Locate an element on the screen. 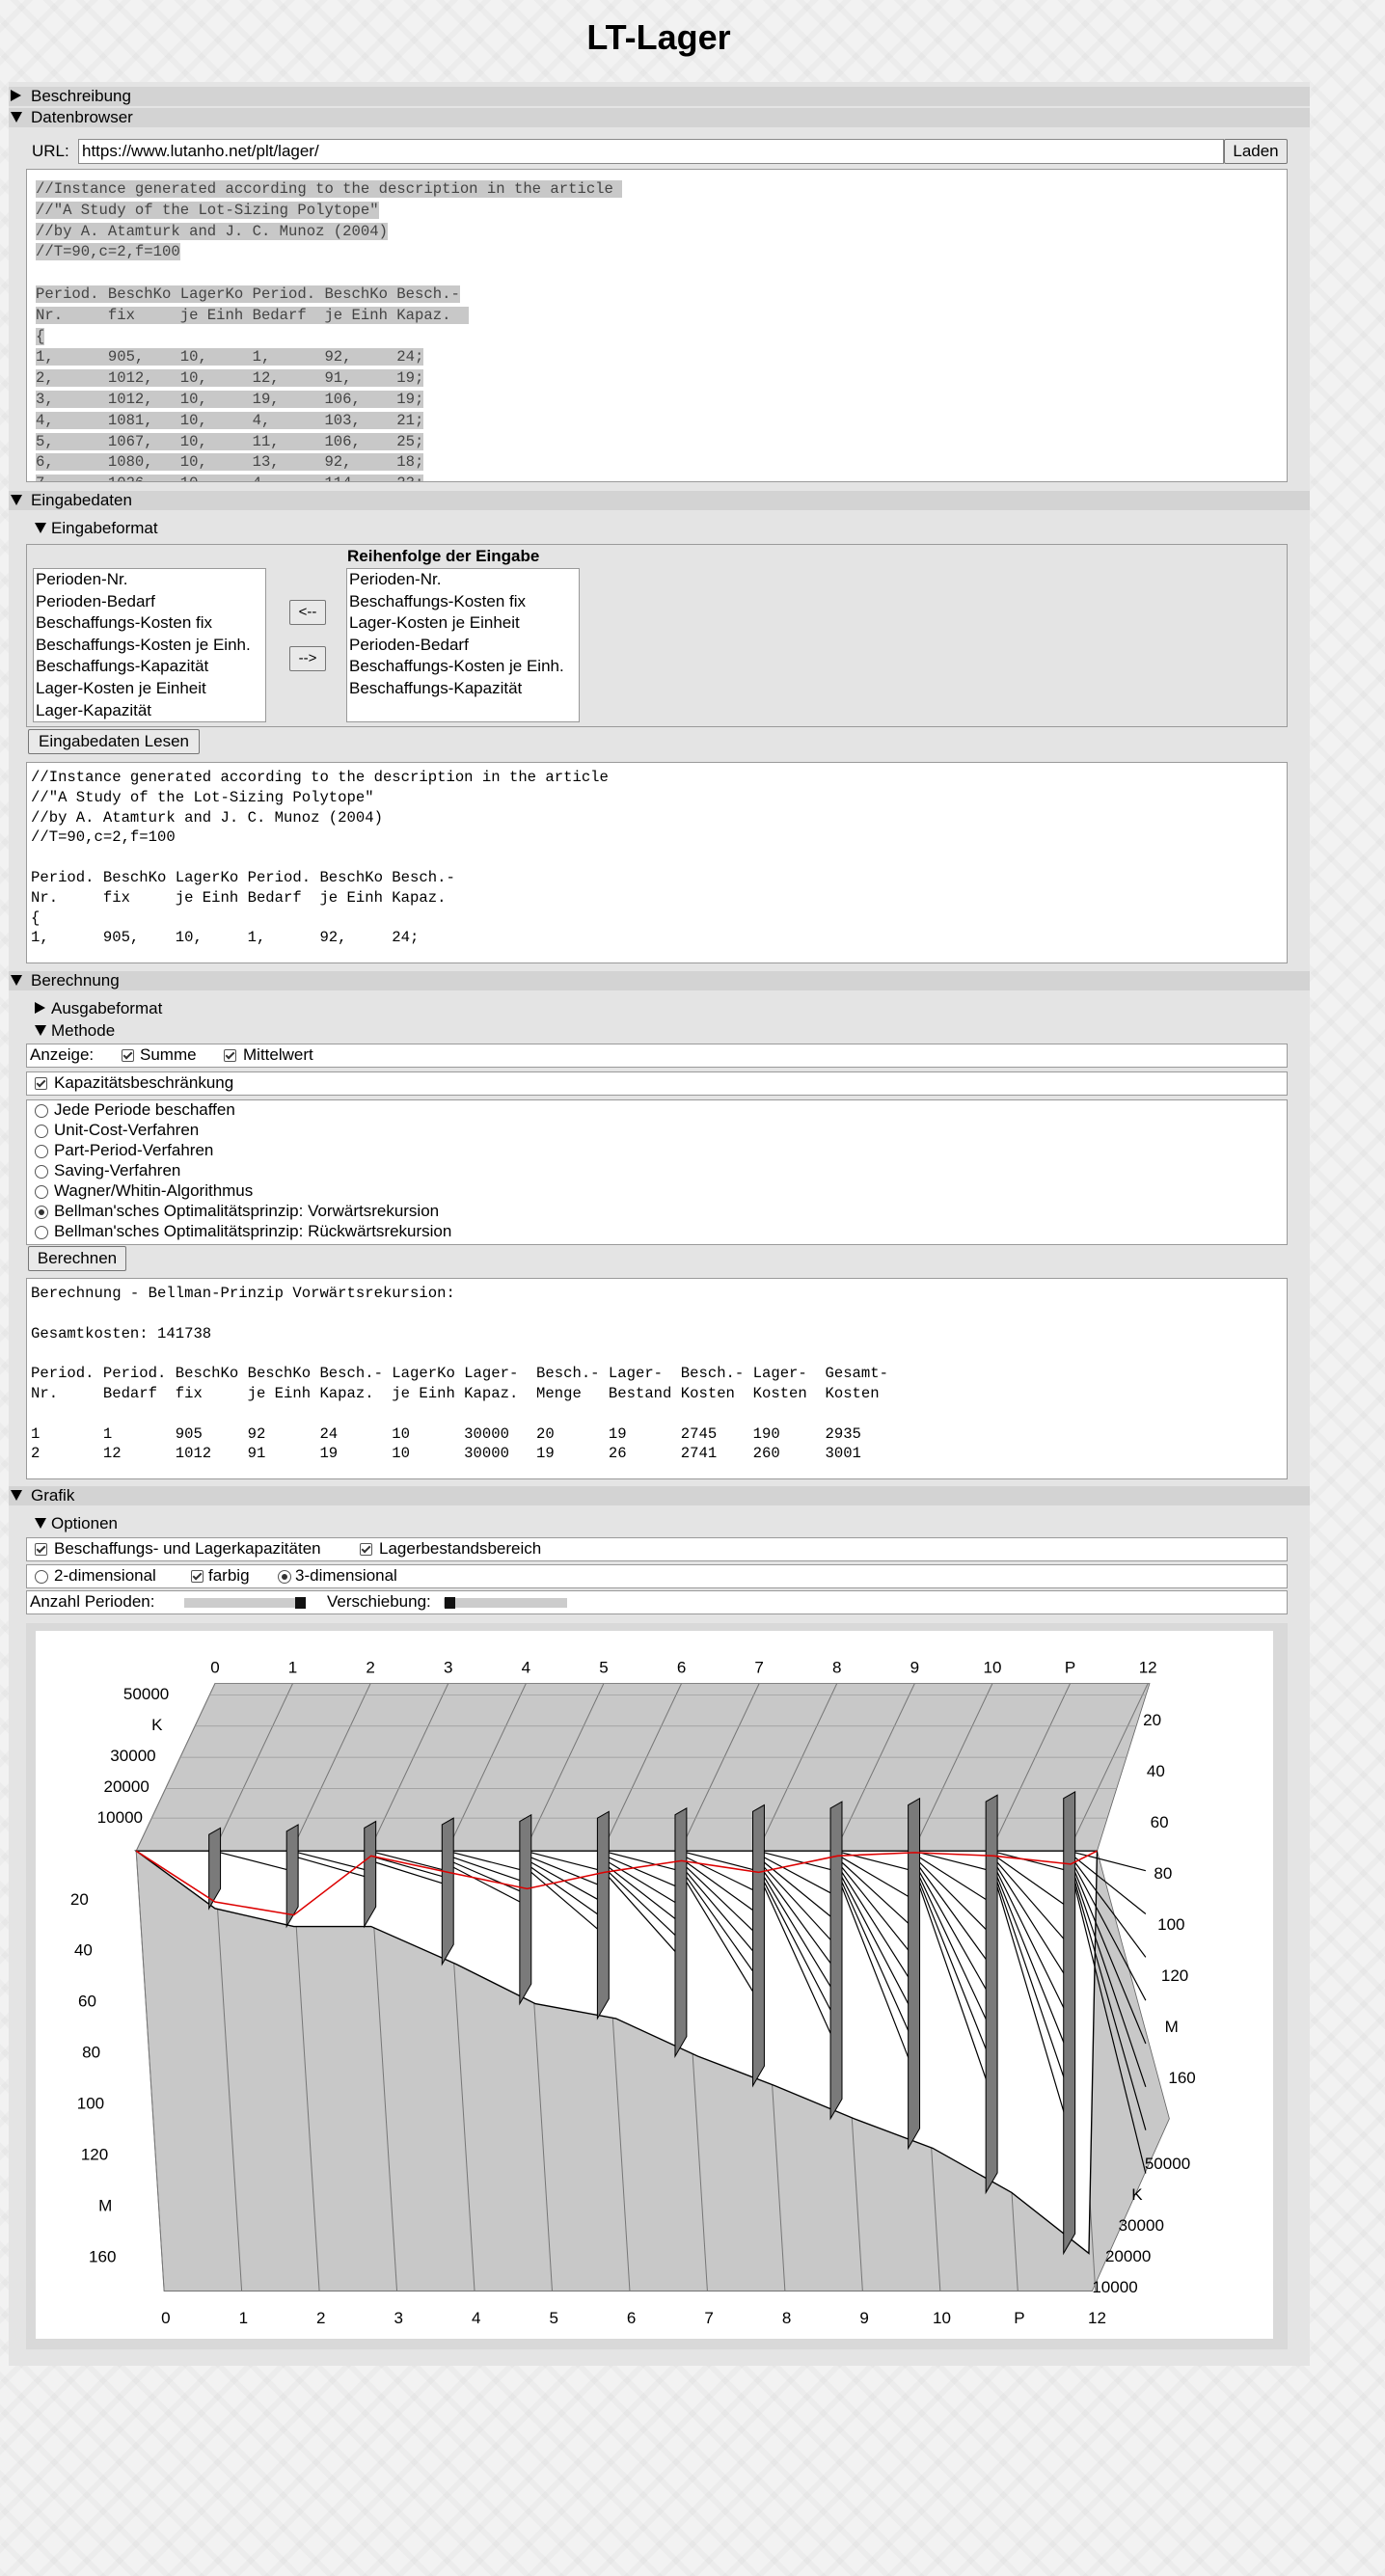 This screenshot has height=2576, width=1385. load-button: Laden is located at coordinates (1256, 151).